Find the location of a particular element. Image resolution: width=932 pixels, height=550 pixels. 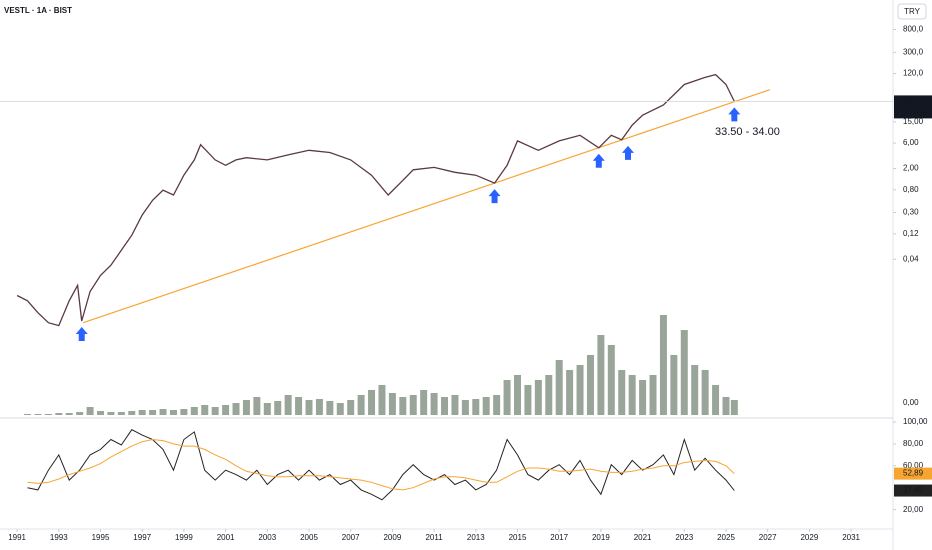

countdown: 23:58:44 is located at coordinates (914, 111).